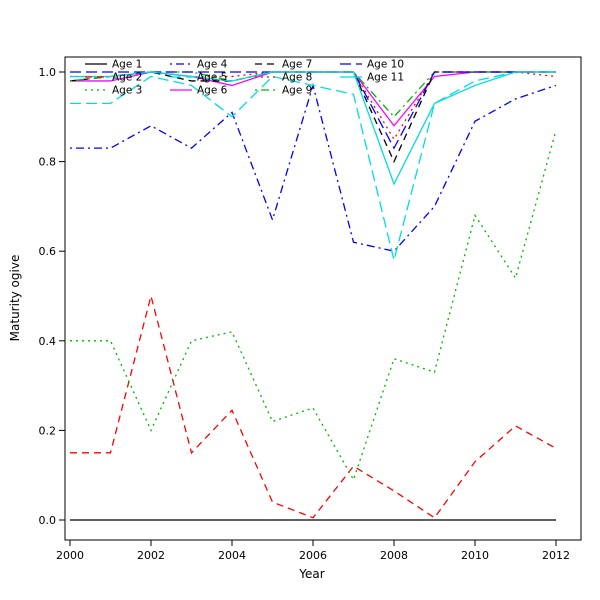 This screenshot has height=600, width=600. What do you see at coordinates (212, 78) in the screenshot?
I see `legend-label-age-5: Age 5` at bounding box center [212, 78].